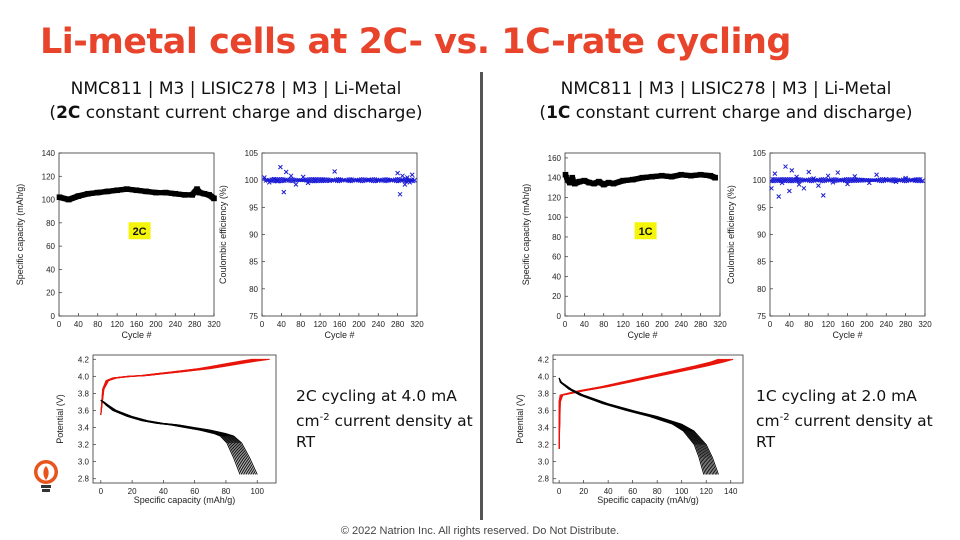 Image resolution: width=960 pixels, height=540 pixels. What do you see at coordinates (526, 235) in the screenshot?
I see `cap1c-ylabel: Specific capacity (mAh/g)` at bounding box center [526, 235].